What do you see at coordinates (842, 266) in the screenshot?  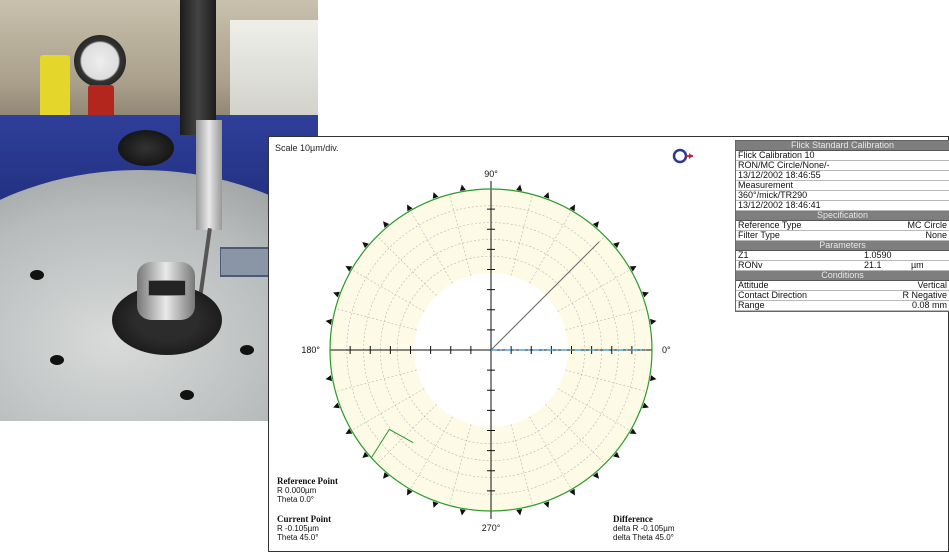 I see `param-row-ronv: RONv 21.1 µm` at bounding box center [842, 266].